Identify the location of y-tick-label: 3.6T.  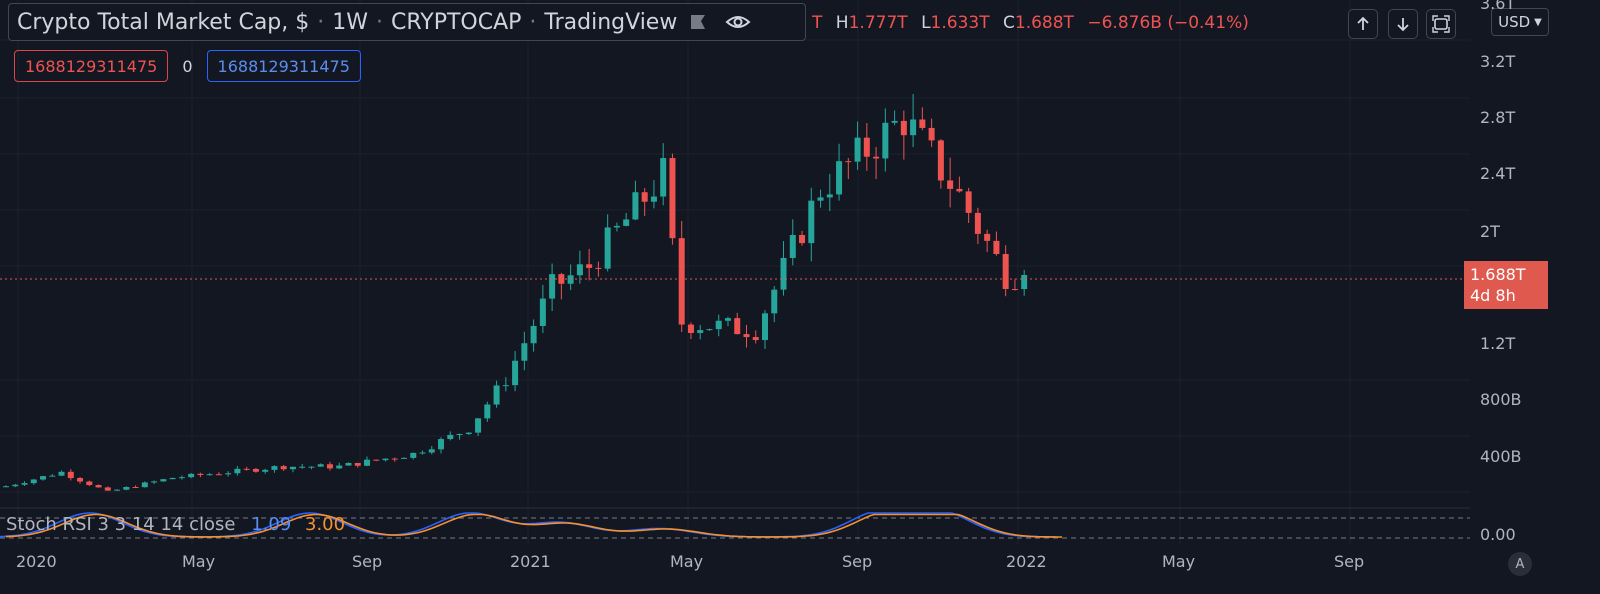
(1498, 6).